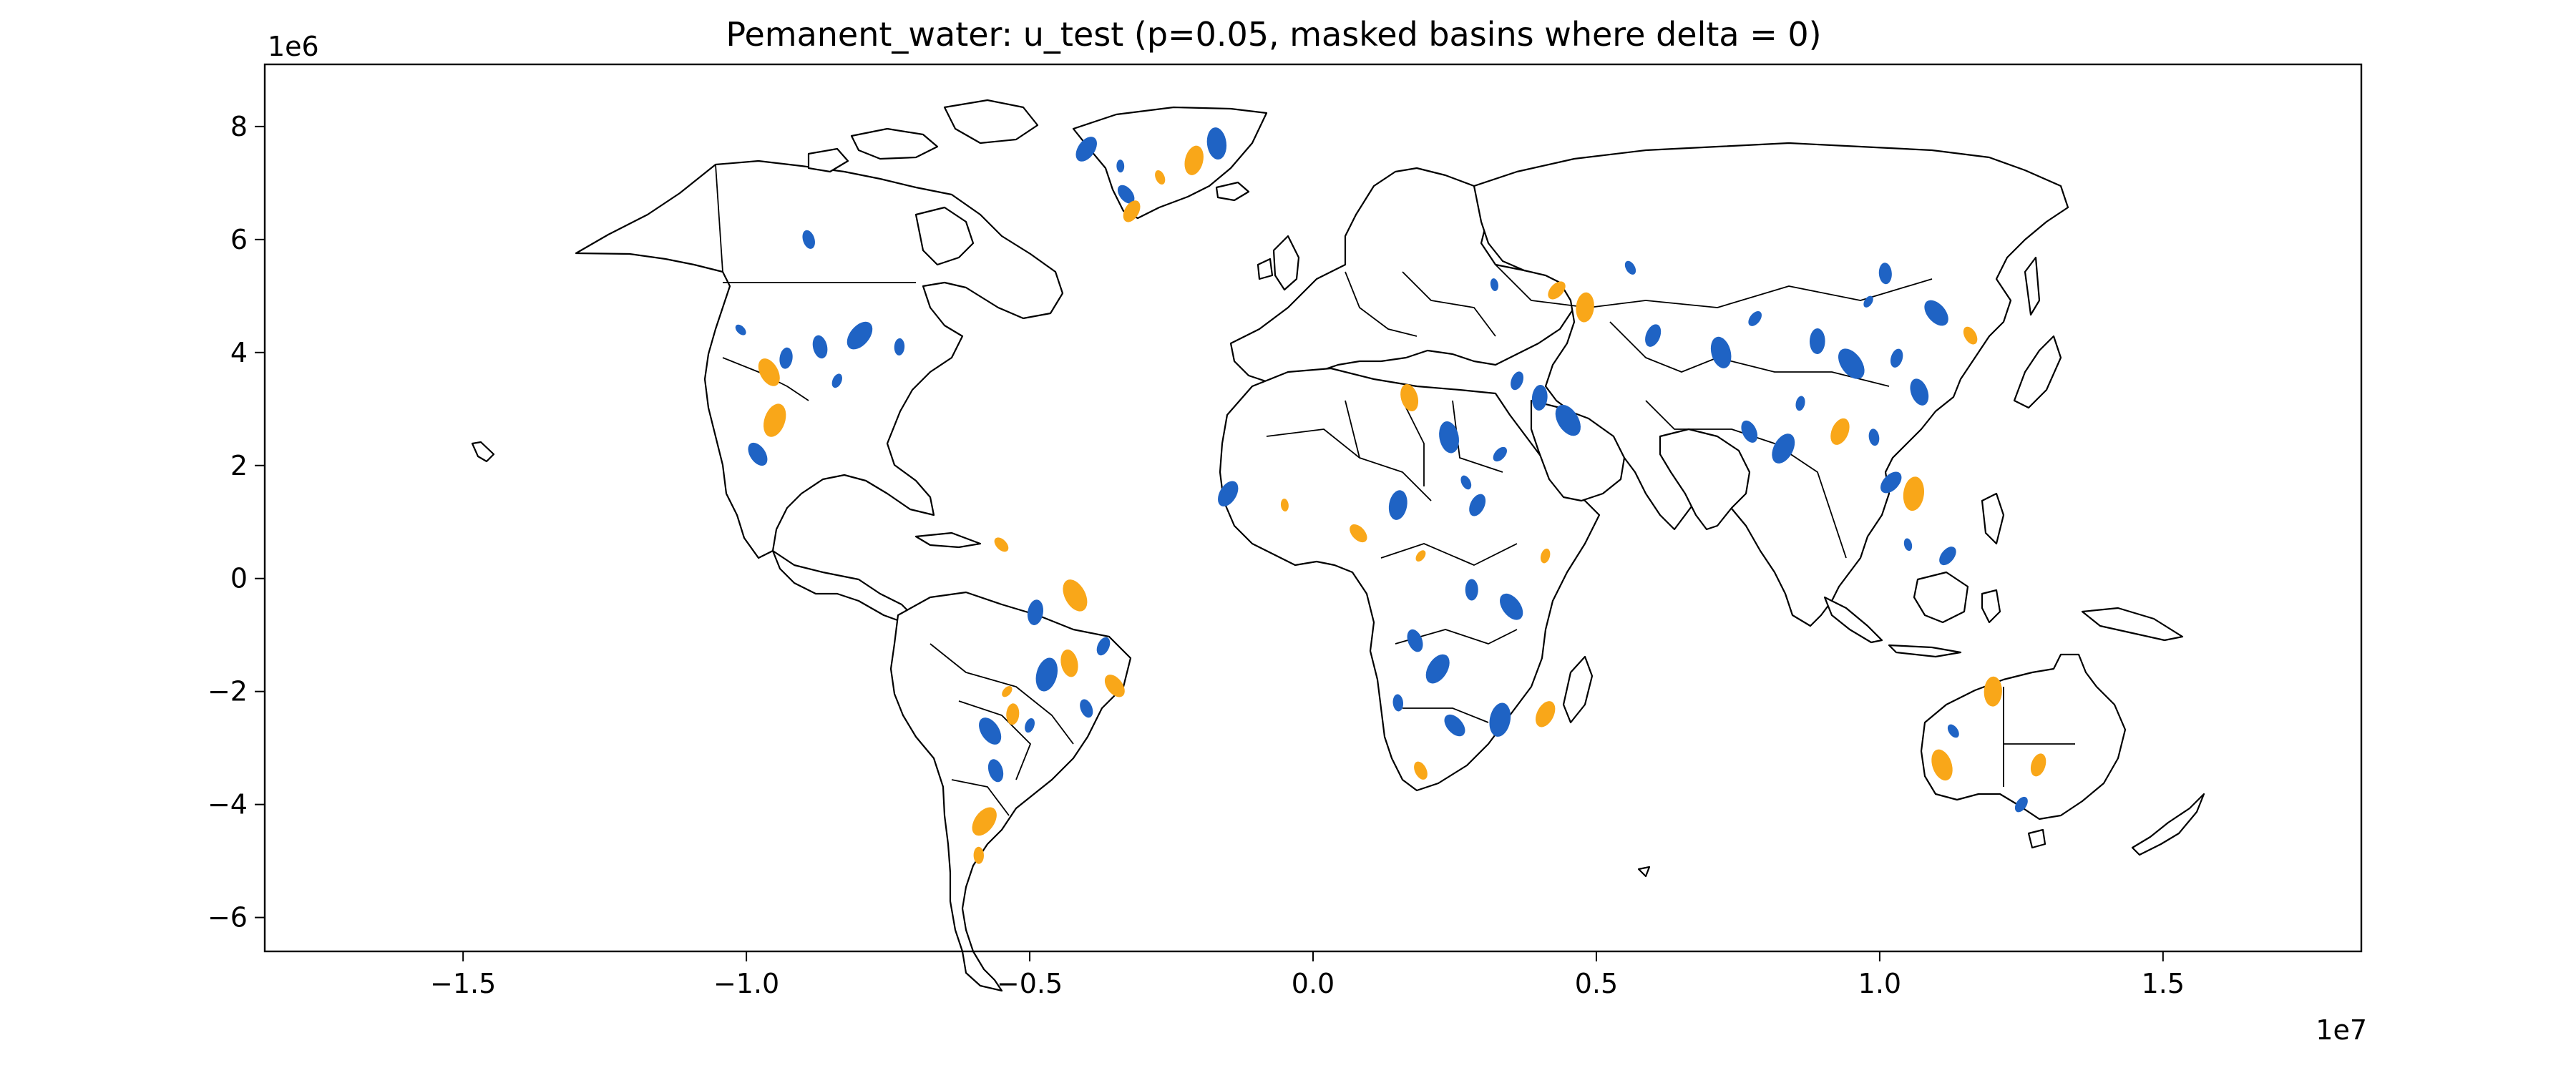 The image size is (2576, 1073). I want to click on x-tick-label: −1.0, so click(746, 983).